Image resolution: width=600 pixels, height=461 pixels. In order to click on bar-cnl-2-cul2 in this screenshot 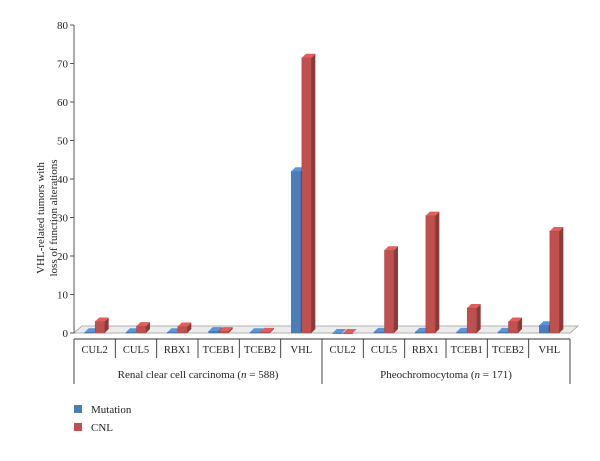, I will do `click(349, 331)`.